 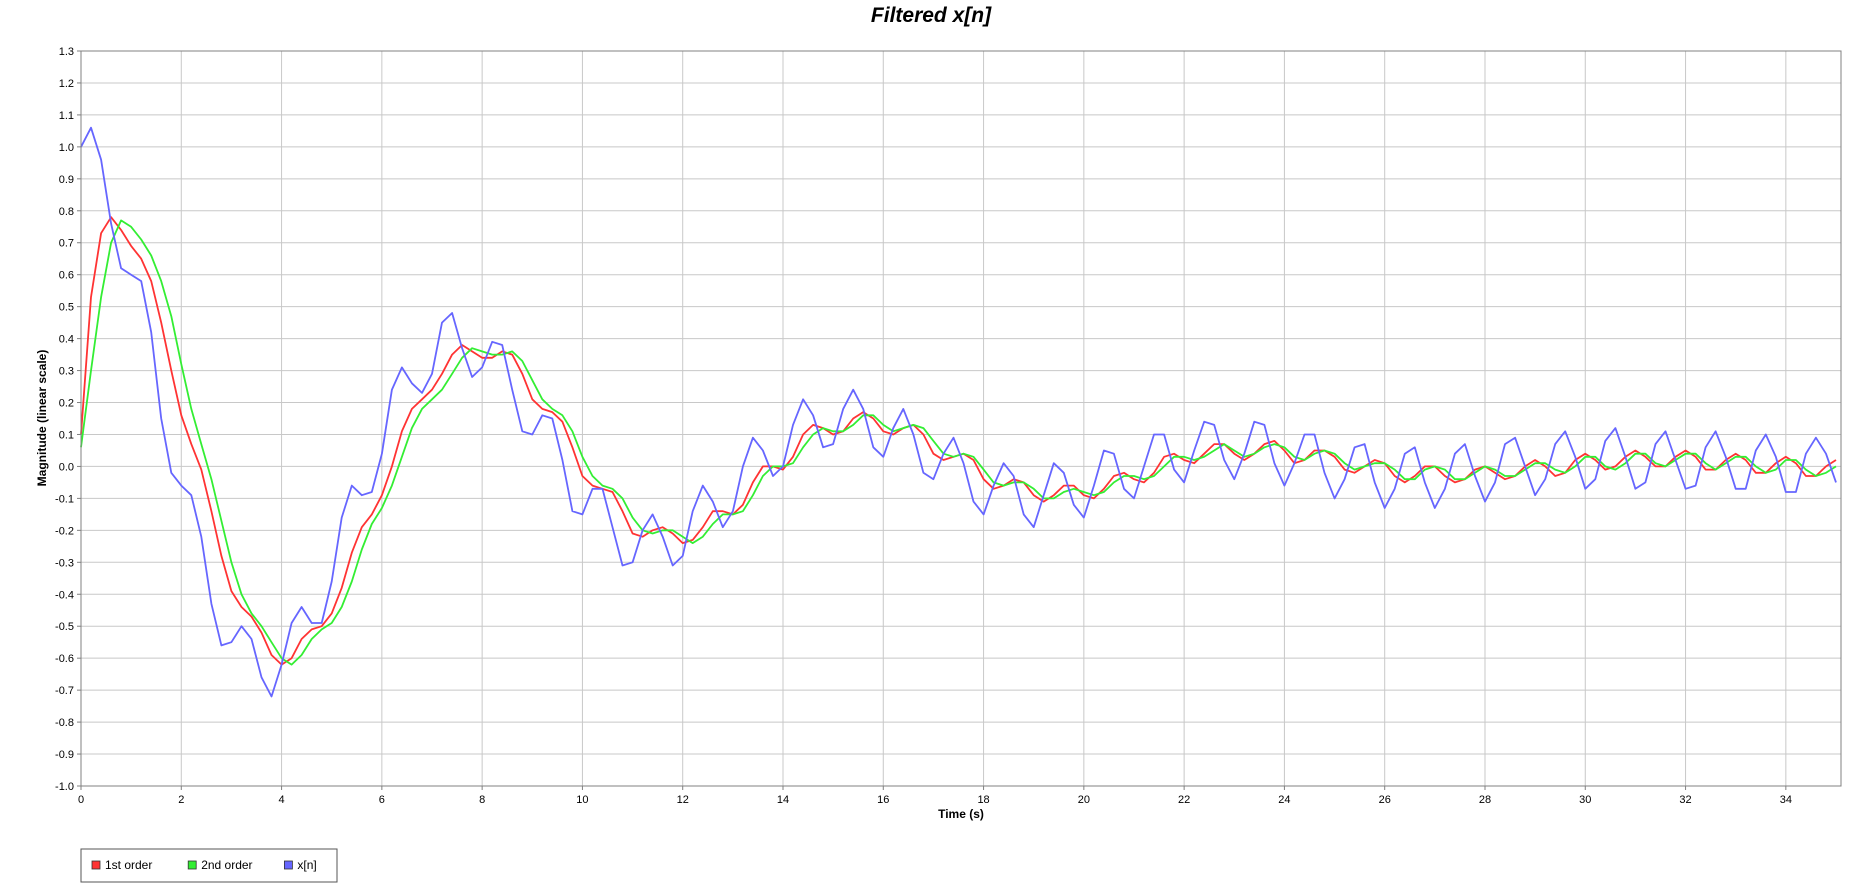 I want to click on y-tick-label: 0.3, so click(x=66, y=372).